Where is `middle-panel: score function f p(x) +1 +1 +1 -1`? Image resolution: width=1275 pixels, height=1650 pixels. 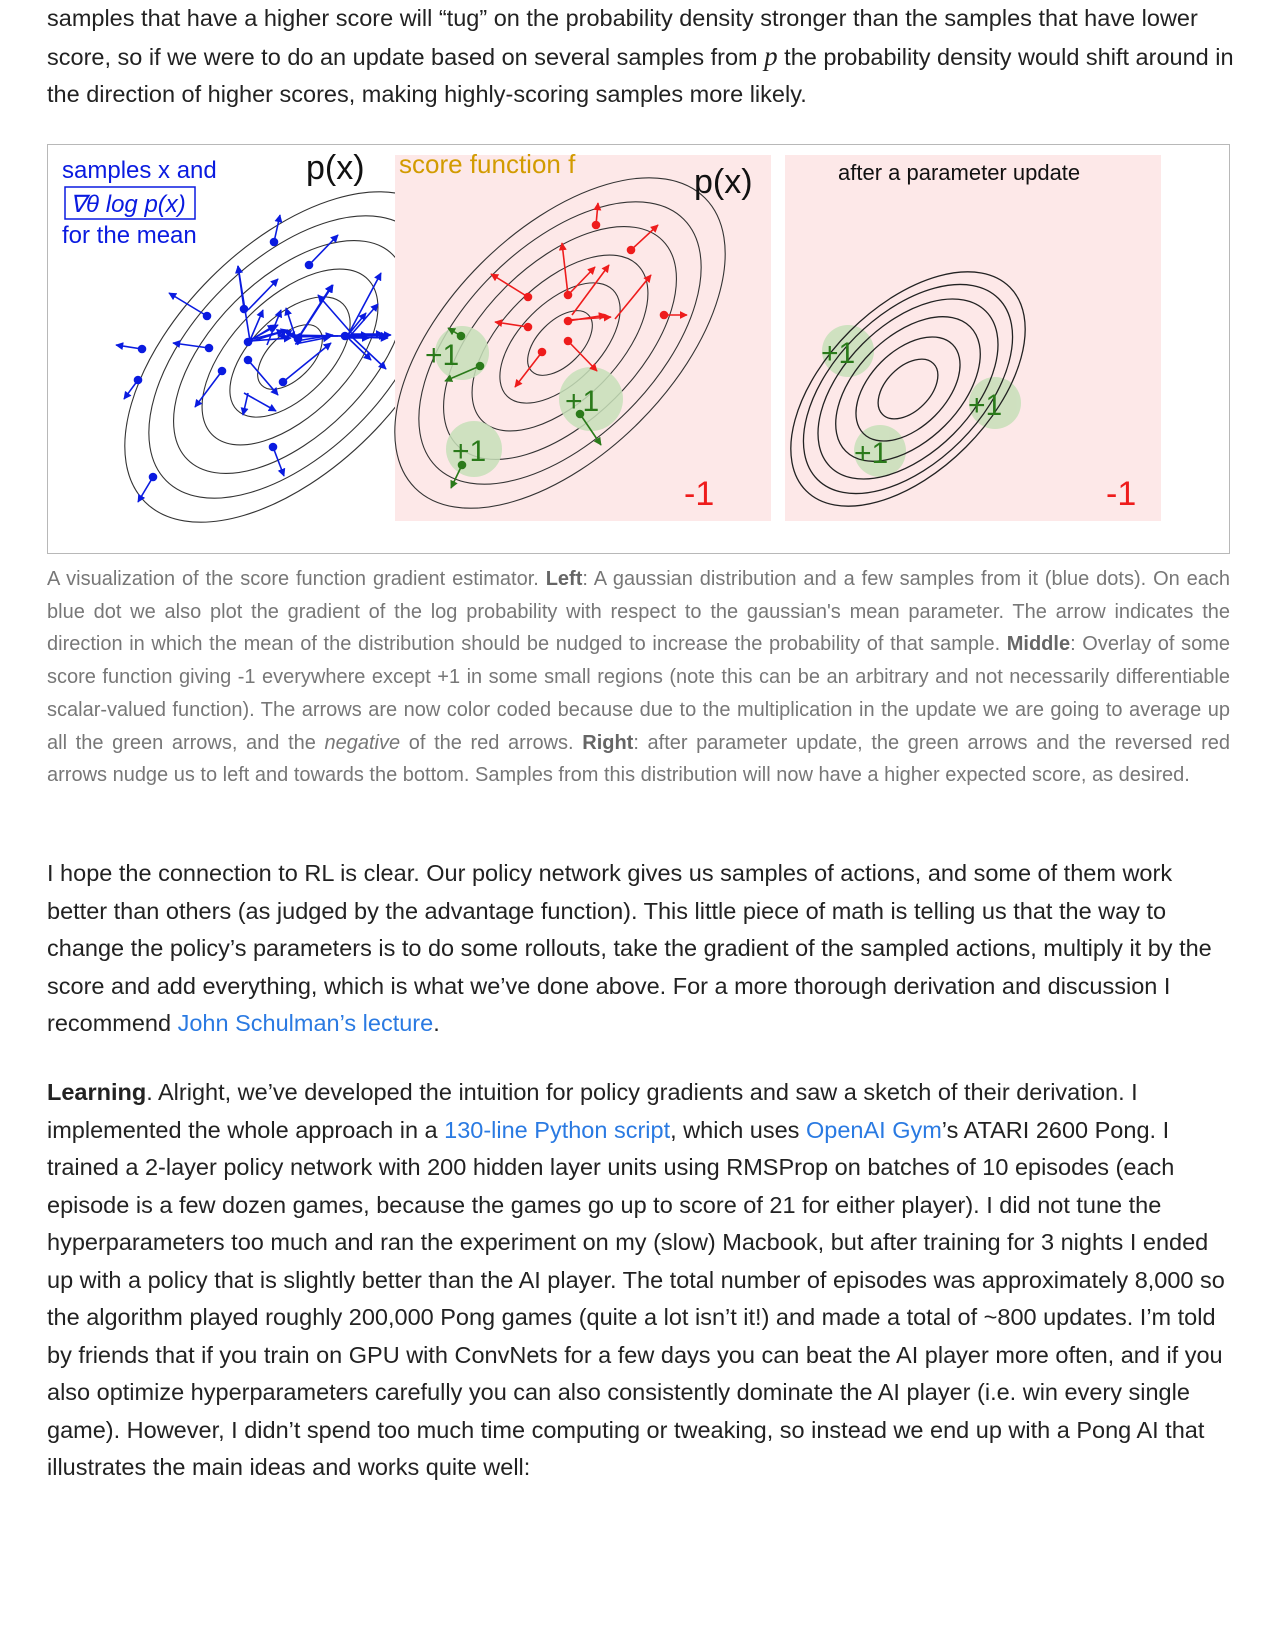
middle-panel: score function f p(x) +1 +1 +1 -1 is located at coordinates (582, 335).